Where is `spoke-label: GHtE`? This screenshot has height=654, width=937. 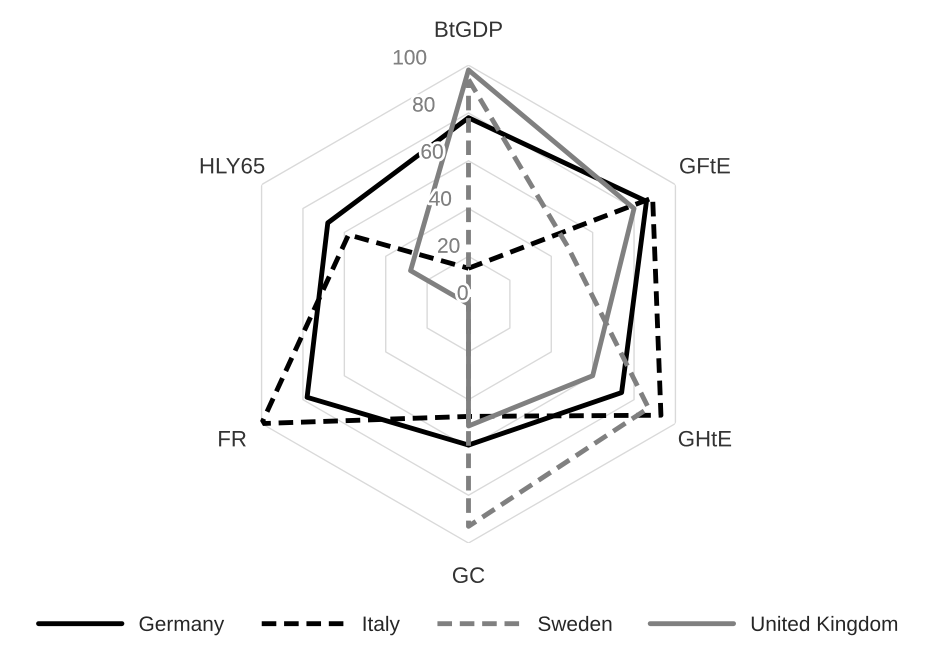
spoke-label: GHtE is located at coordinates (705, 438).